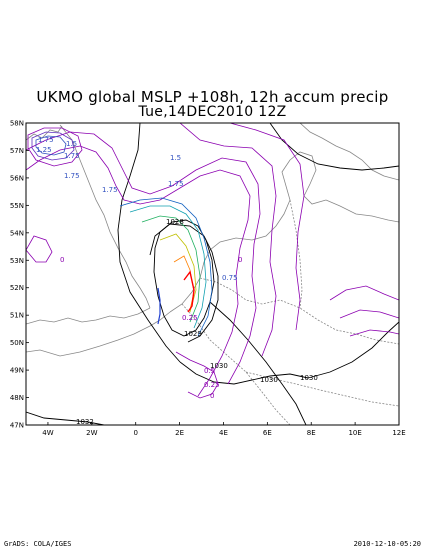 This screenshot has width=425, height=550. I want to click on mslp-label: 1032, so click(85, 422).